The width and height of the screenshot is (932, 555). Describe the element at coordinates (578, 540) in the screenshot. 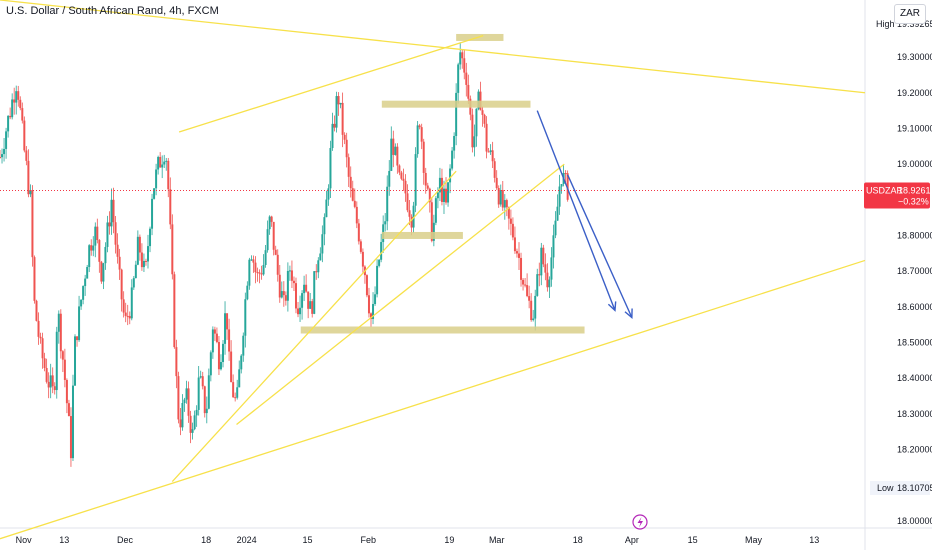

I see `x-tick-label: 18` at that location.